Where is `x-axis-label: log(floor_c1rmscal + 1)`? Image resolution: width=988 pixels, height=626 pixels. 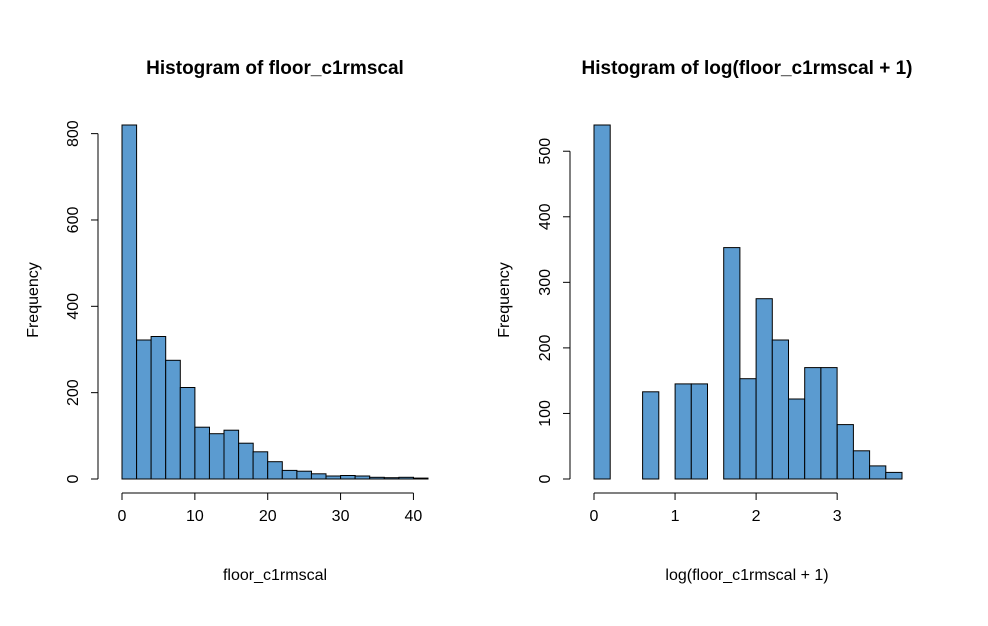
x-axis-label: log(floor_c1rmscal + 1) is located at coordinates (746, 575).